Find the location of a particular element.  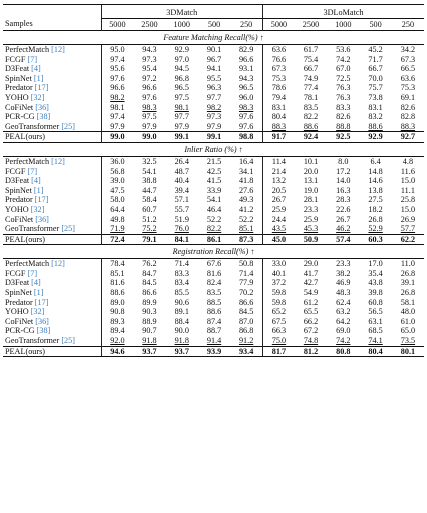

section-header-row: Feature Matching Recall(%) ↑ is located at coordinates (214, 37).